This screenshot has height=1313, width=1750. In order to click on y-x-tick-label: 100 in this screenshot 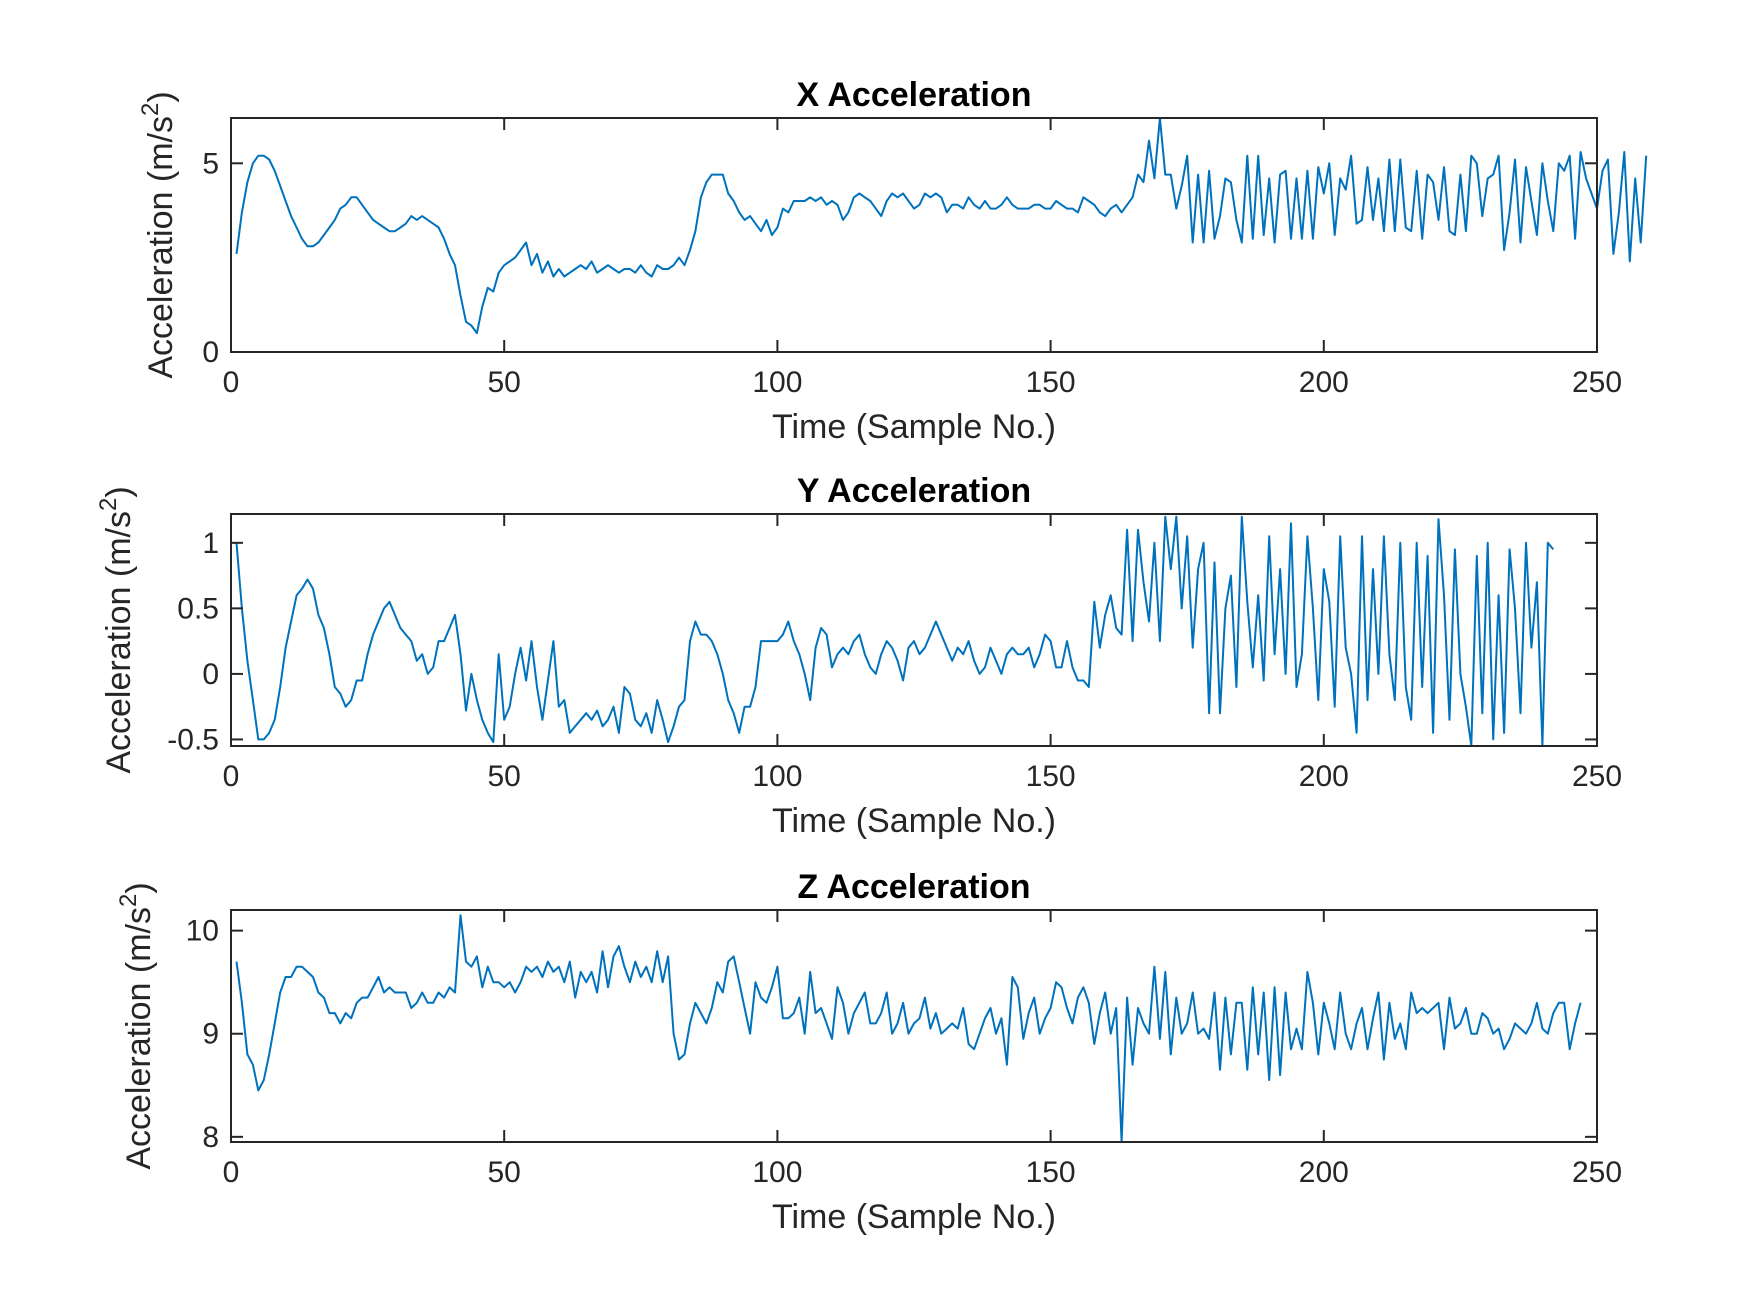, I will do `click(777, 776)`.